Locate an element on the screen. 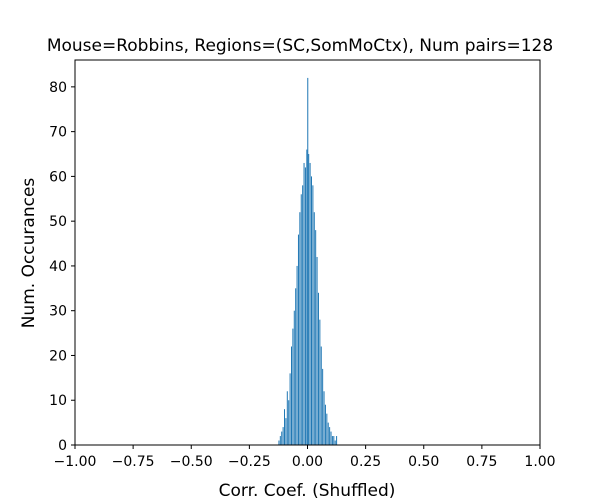 Image resolution: width=600 pixels, height=500 pixels. y-tick-label: 60 is located at coordinates (58, 177).